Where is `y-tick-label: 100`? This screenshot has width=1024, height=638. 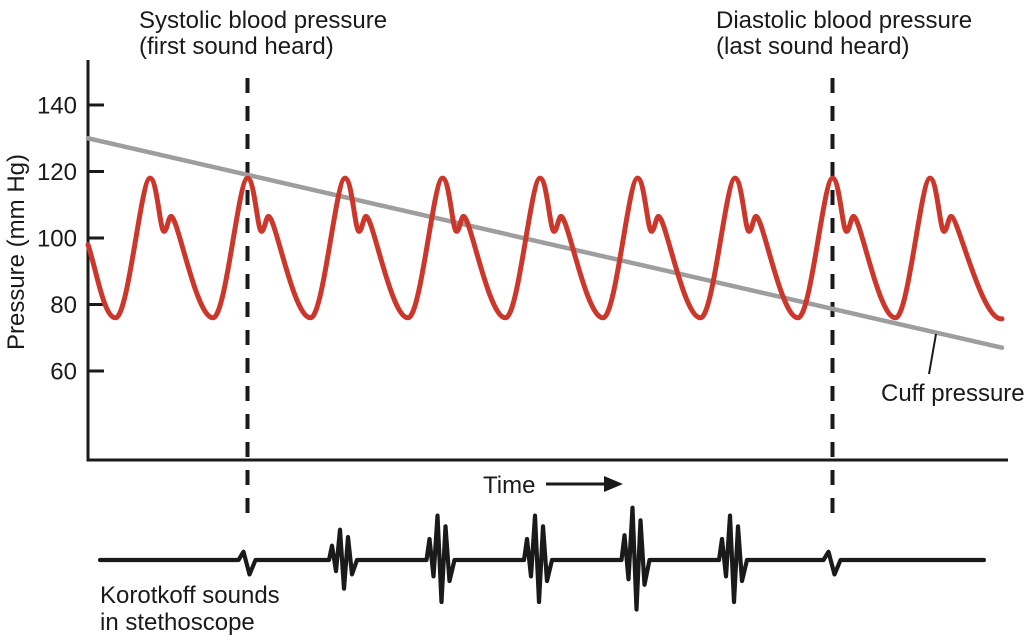
y-tick-label: 100 is located at coordinates (57, 239).